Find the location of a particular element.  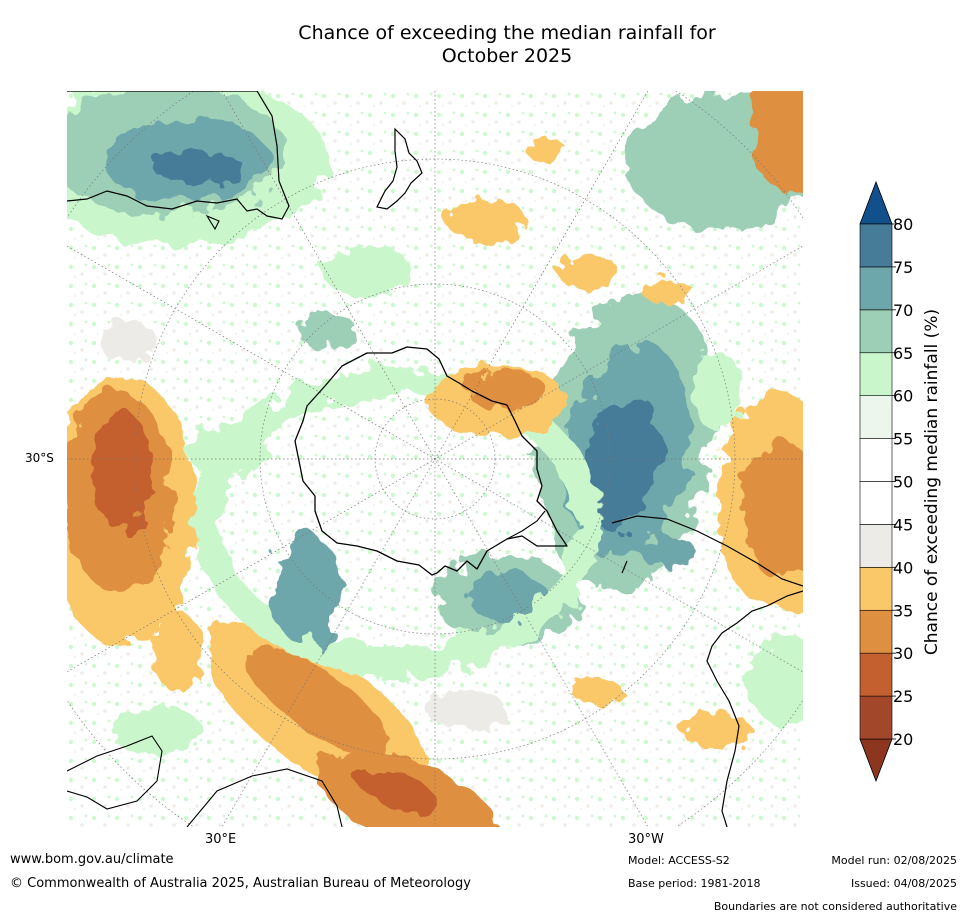

tasmania-coastline is located at coordinates (212, 222).